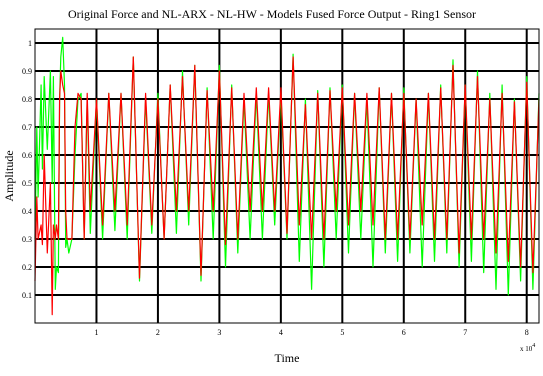 This screenshot has height=376, width=543. I want to click on y-tick-label: 0.1, so click(27, 295).